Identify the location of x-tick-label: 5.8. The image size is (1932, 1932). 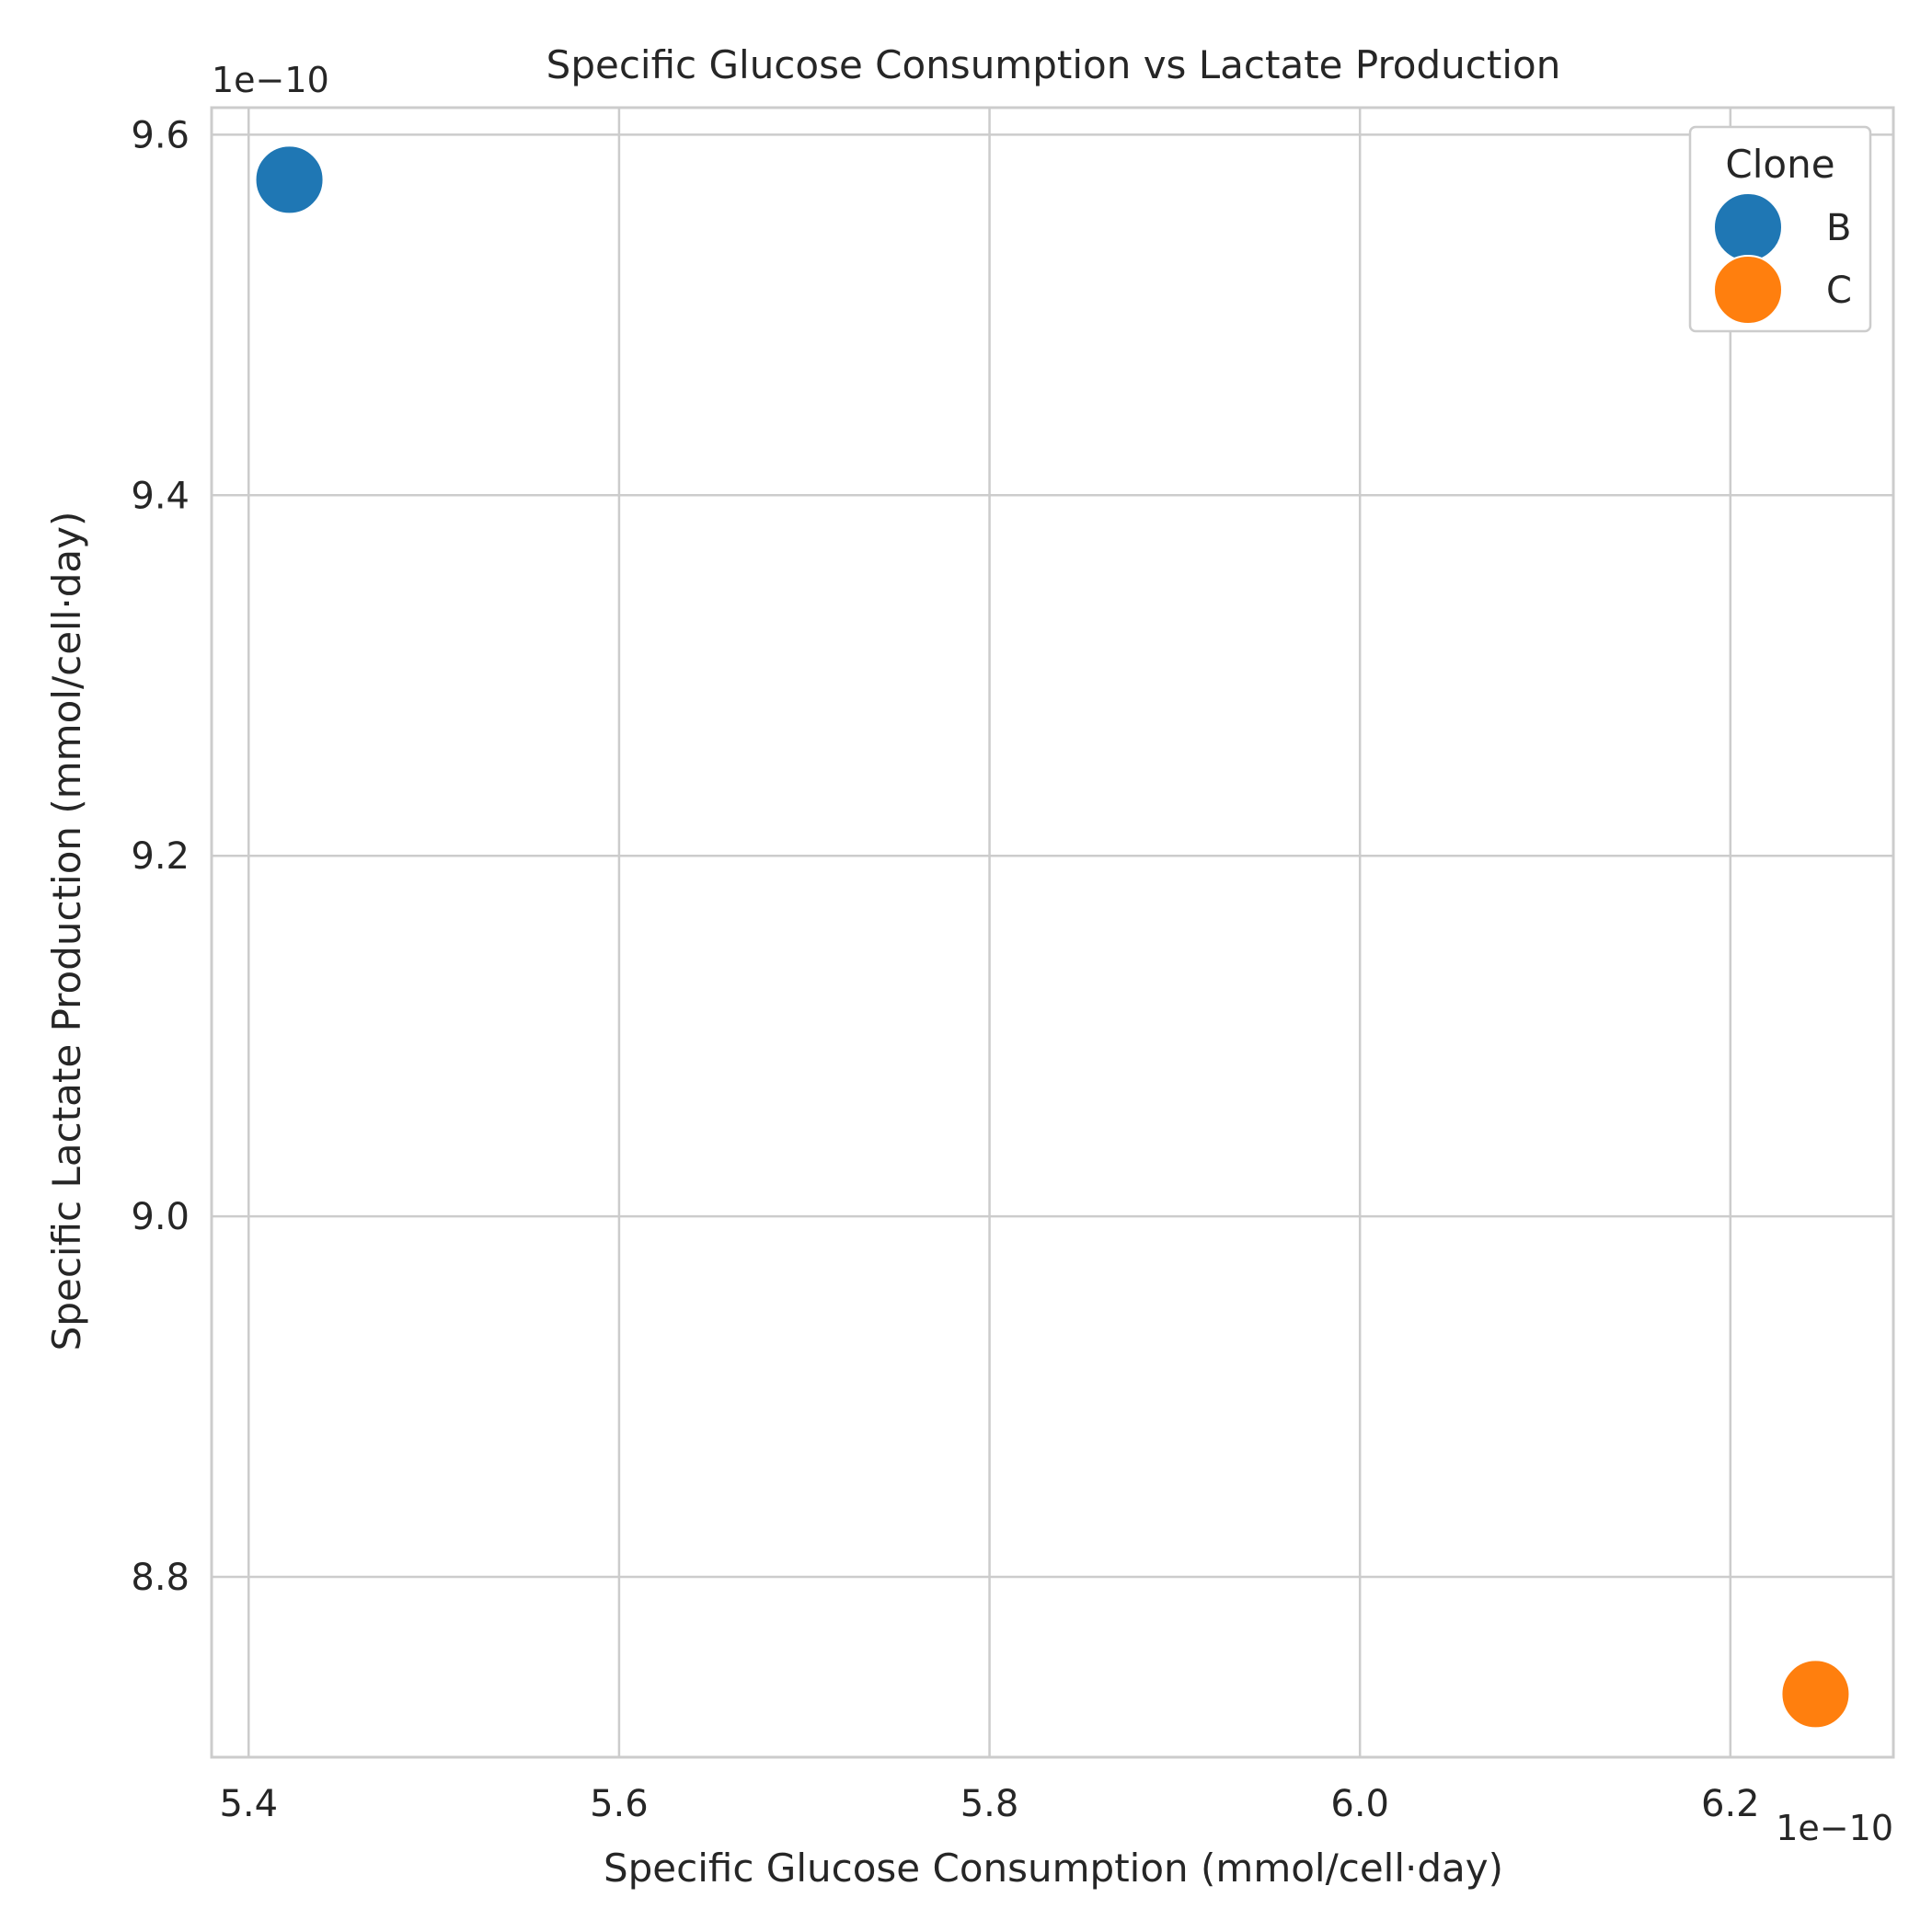
(989, 1804).